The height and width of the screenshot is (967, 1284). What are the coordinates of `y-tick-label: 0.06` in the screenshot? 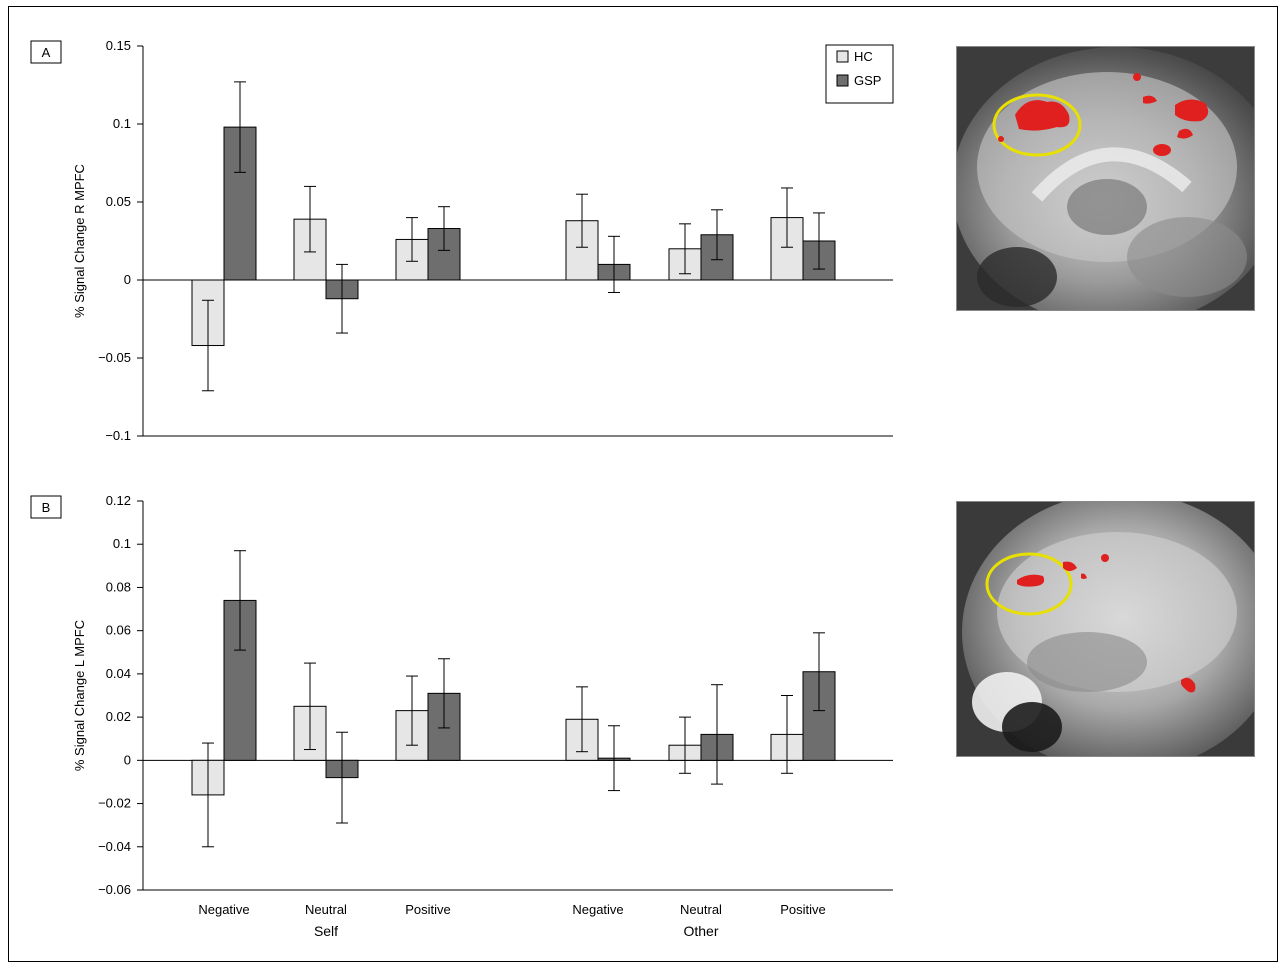 It's located at (118, 630).